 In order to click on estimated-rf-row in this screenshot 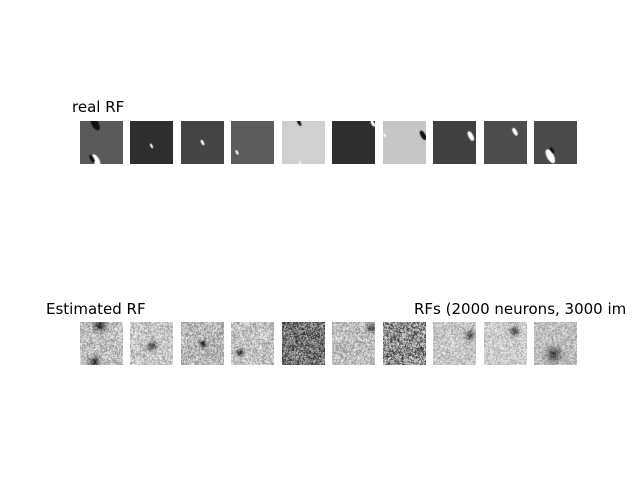, I will do `click(320, 343)`.